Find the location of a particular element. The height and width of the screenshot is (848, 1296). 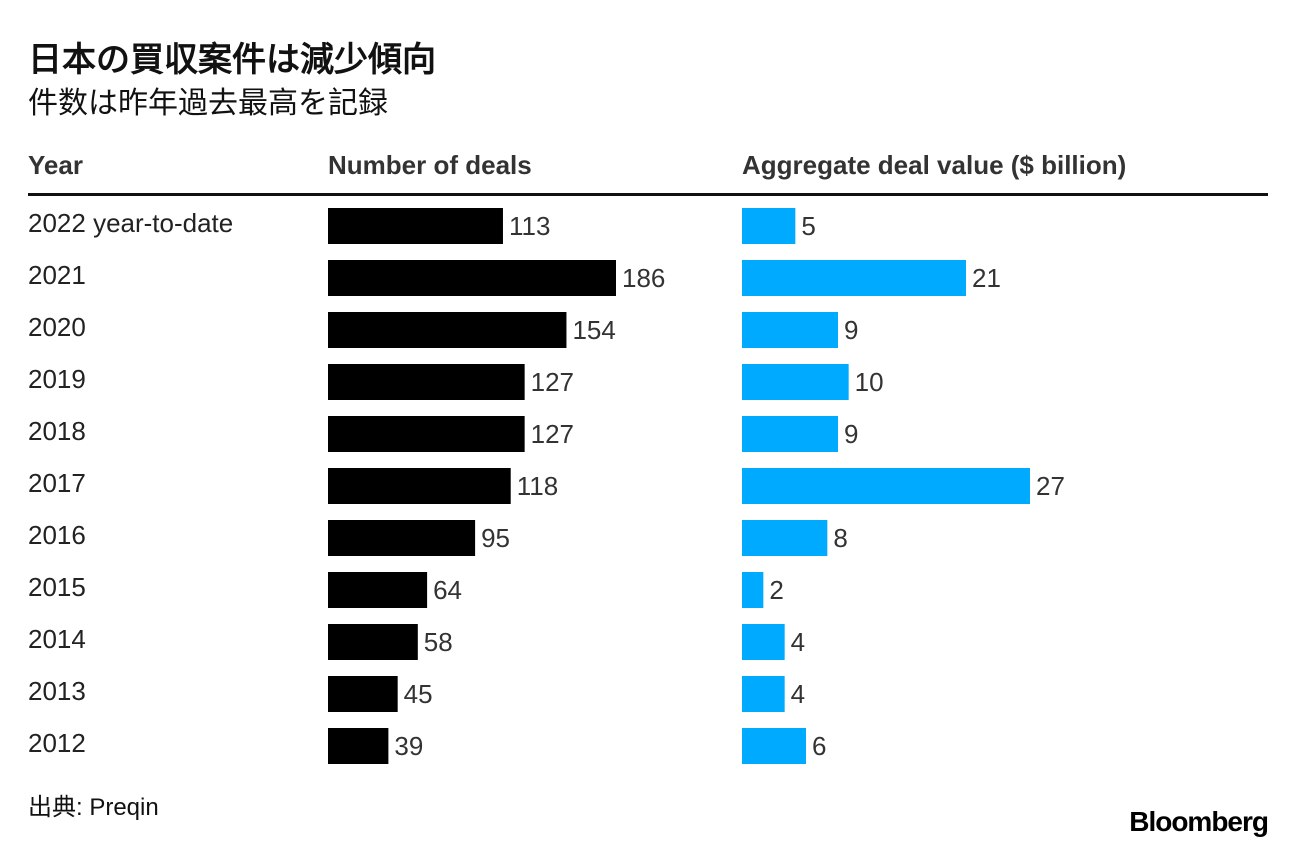

year-column-header: Year is located at coordinates (55, 165).